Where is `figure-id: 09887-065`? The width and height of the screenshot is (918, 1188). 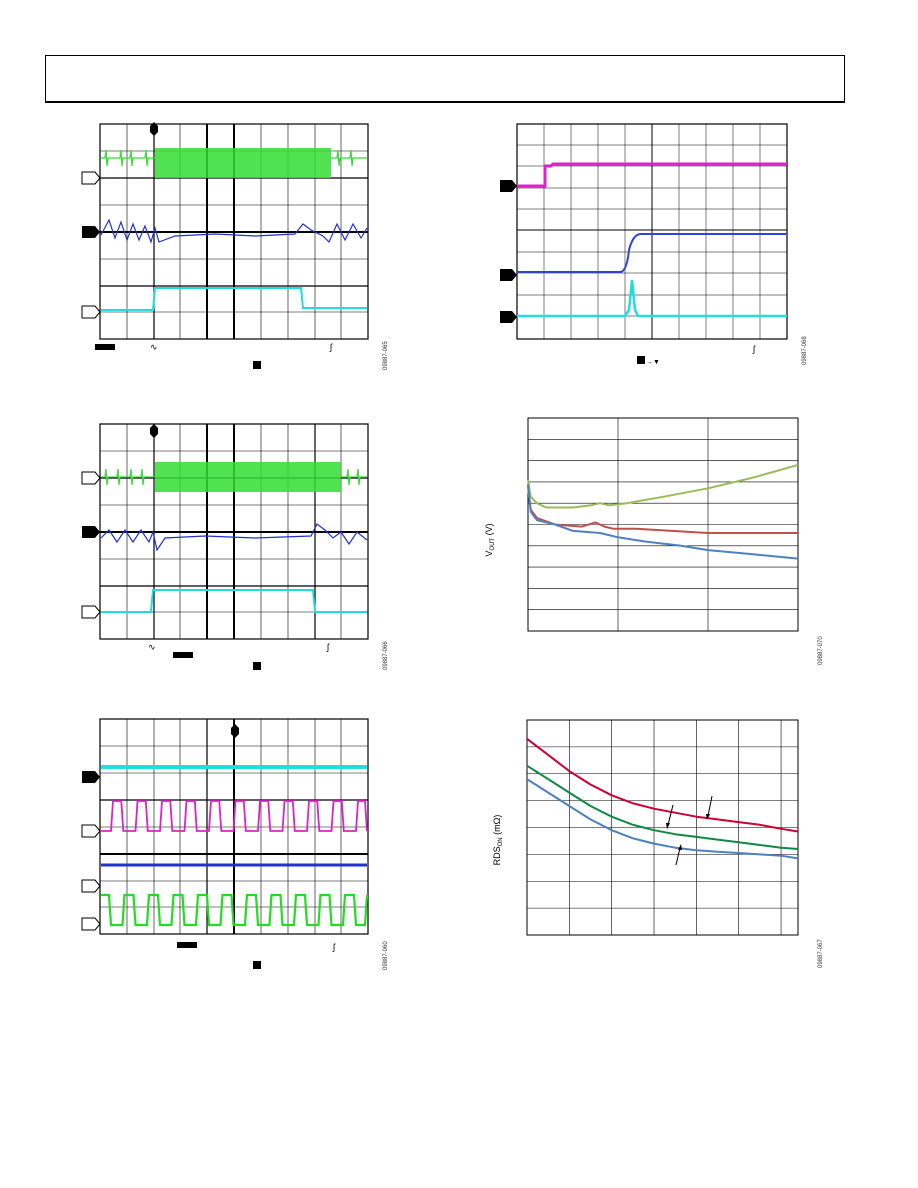 figure-id: 09887-065 is located at coordinates (386, 355).